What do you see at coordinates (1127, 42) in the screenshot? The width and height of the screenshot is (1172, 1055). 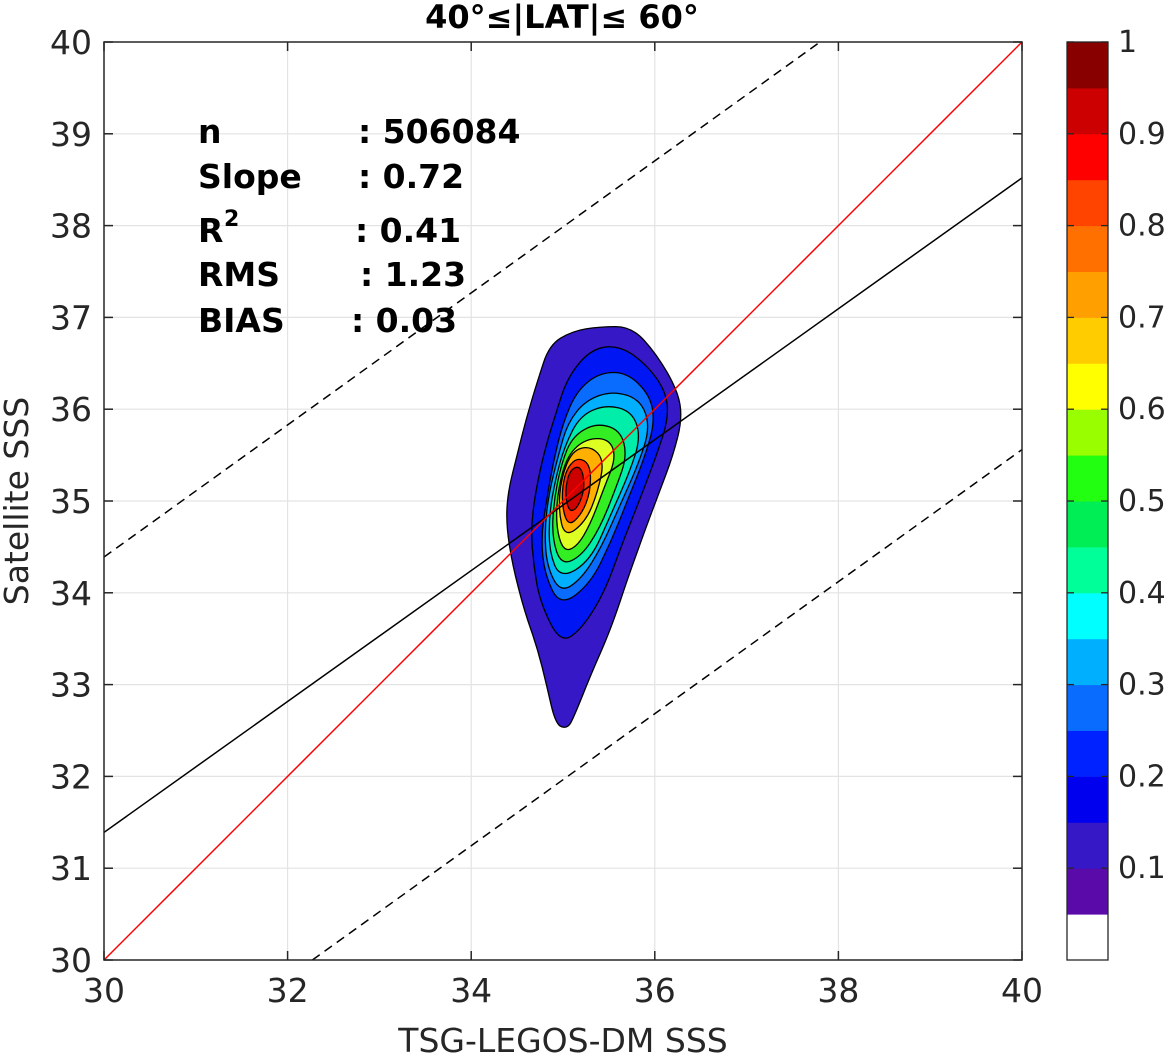 I see `colorbar-tick-label: 1` at bounding box center [1127, 42].